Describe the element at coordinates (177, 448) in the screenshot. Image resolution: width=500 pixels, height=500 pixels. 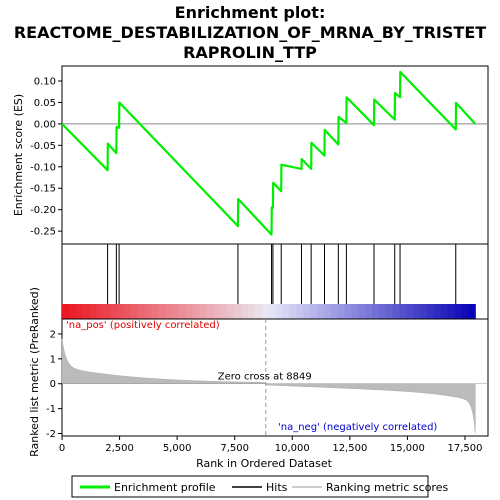
I see `xtick-label: 5,000` at that location.